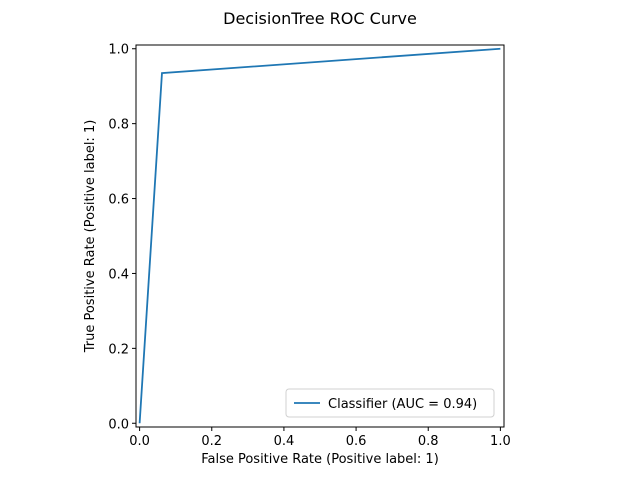 Image resolution: width=640 pixels, height=480 pixels. I want to click on x-tick-label: 1.0, so click(500, 441).